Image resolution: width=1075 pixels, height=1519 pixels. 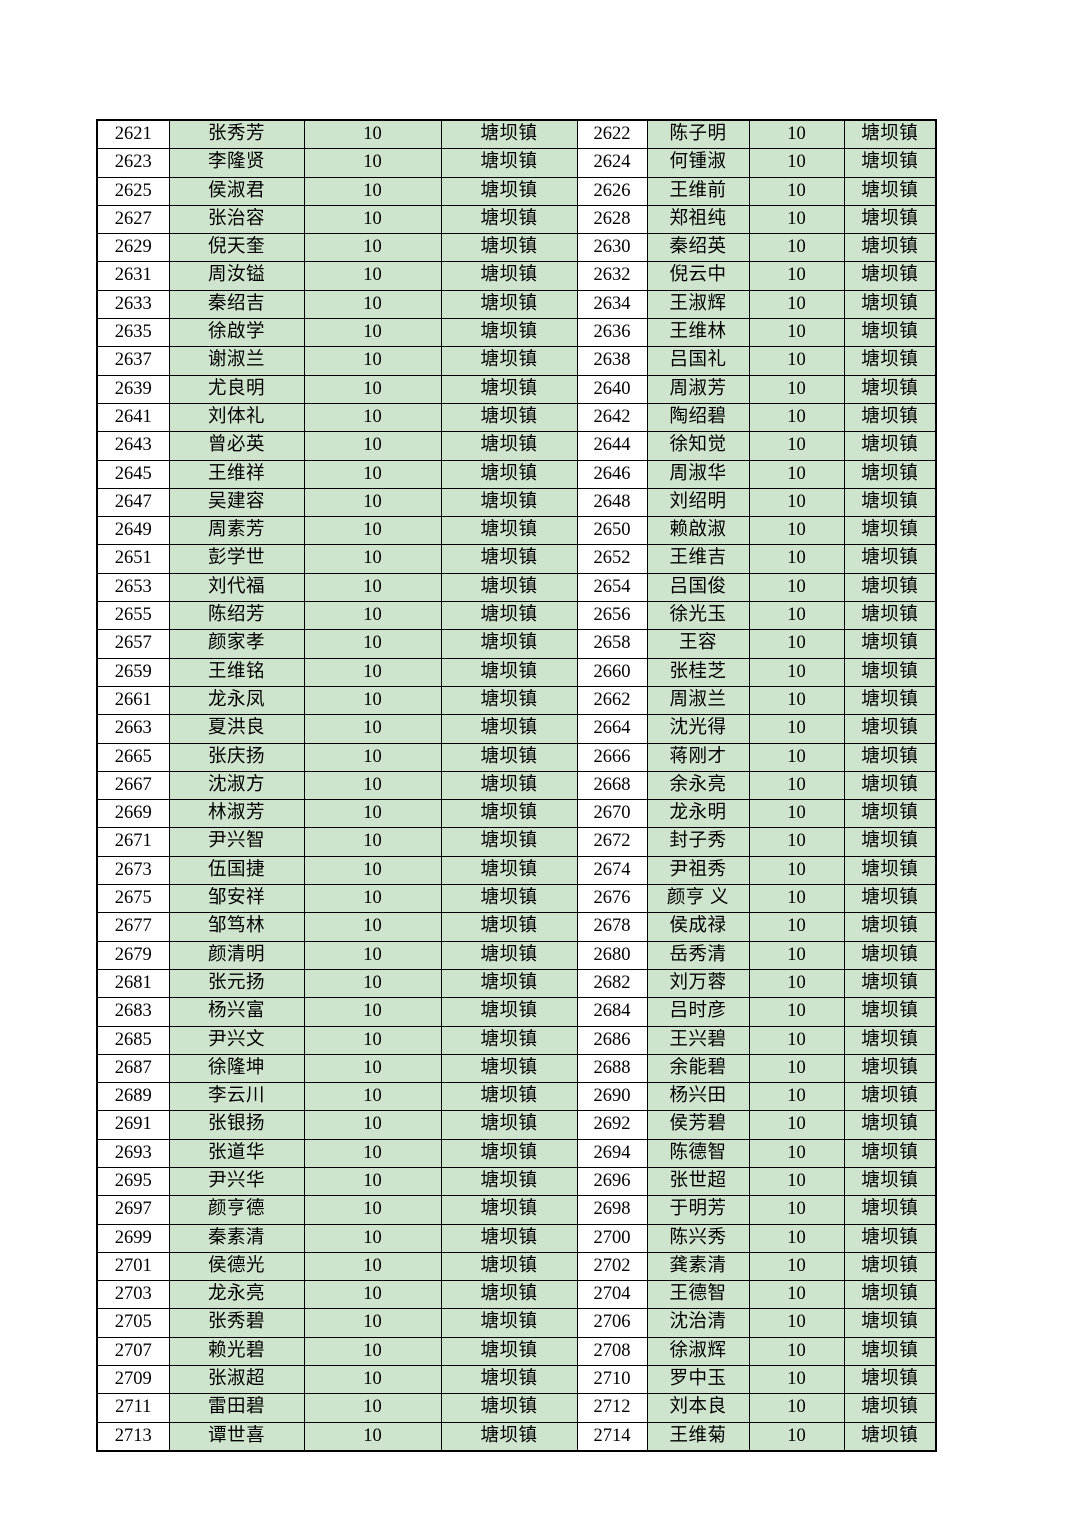 I want to click on row-name-left: 陈绍芳, so click(x=236, y=616).